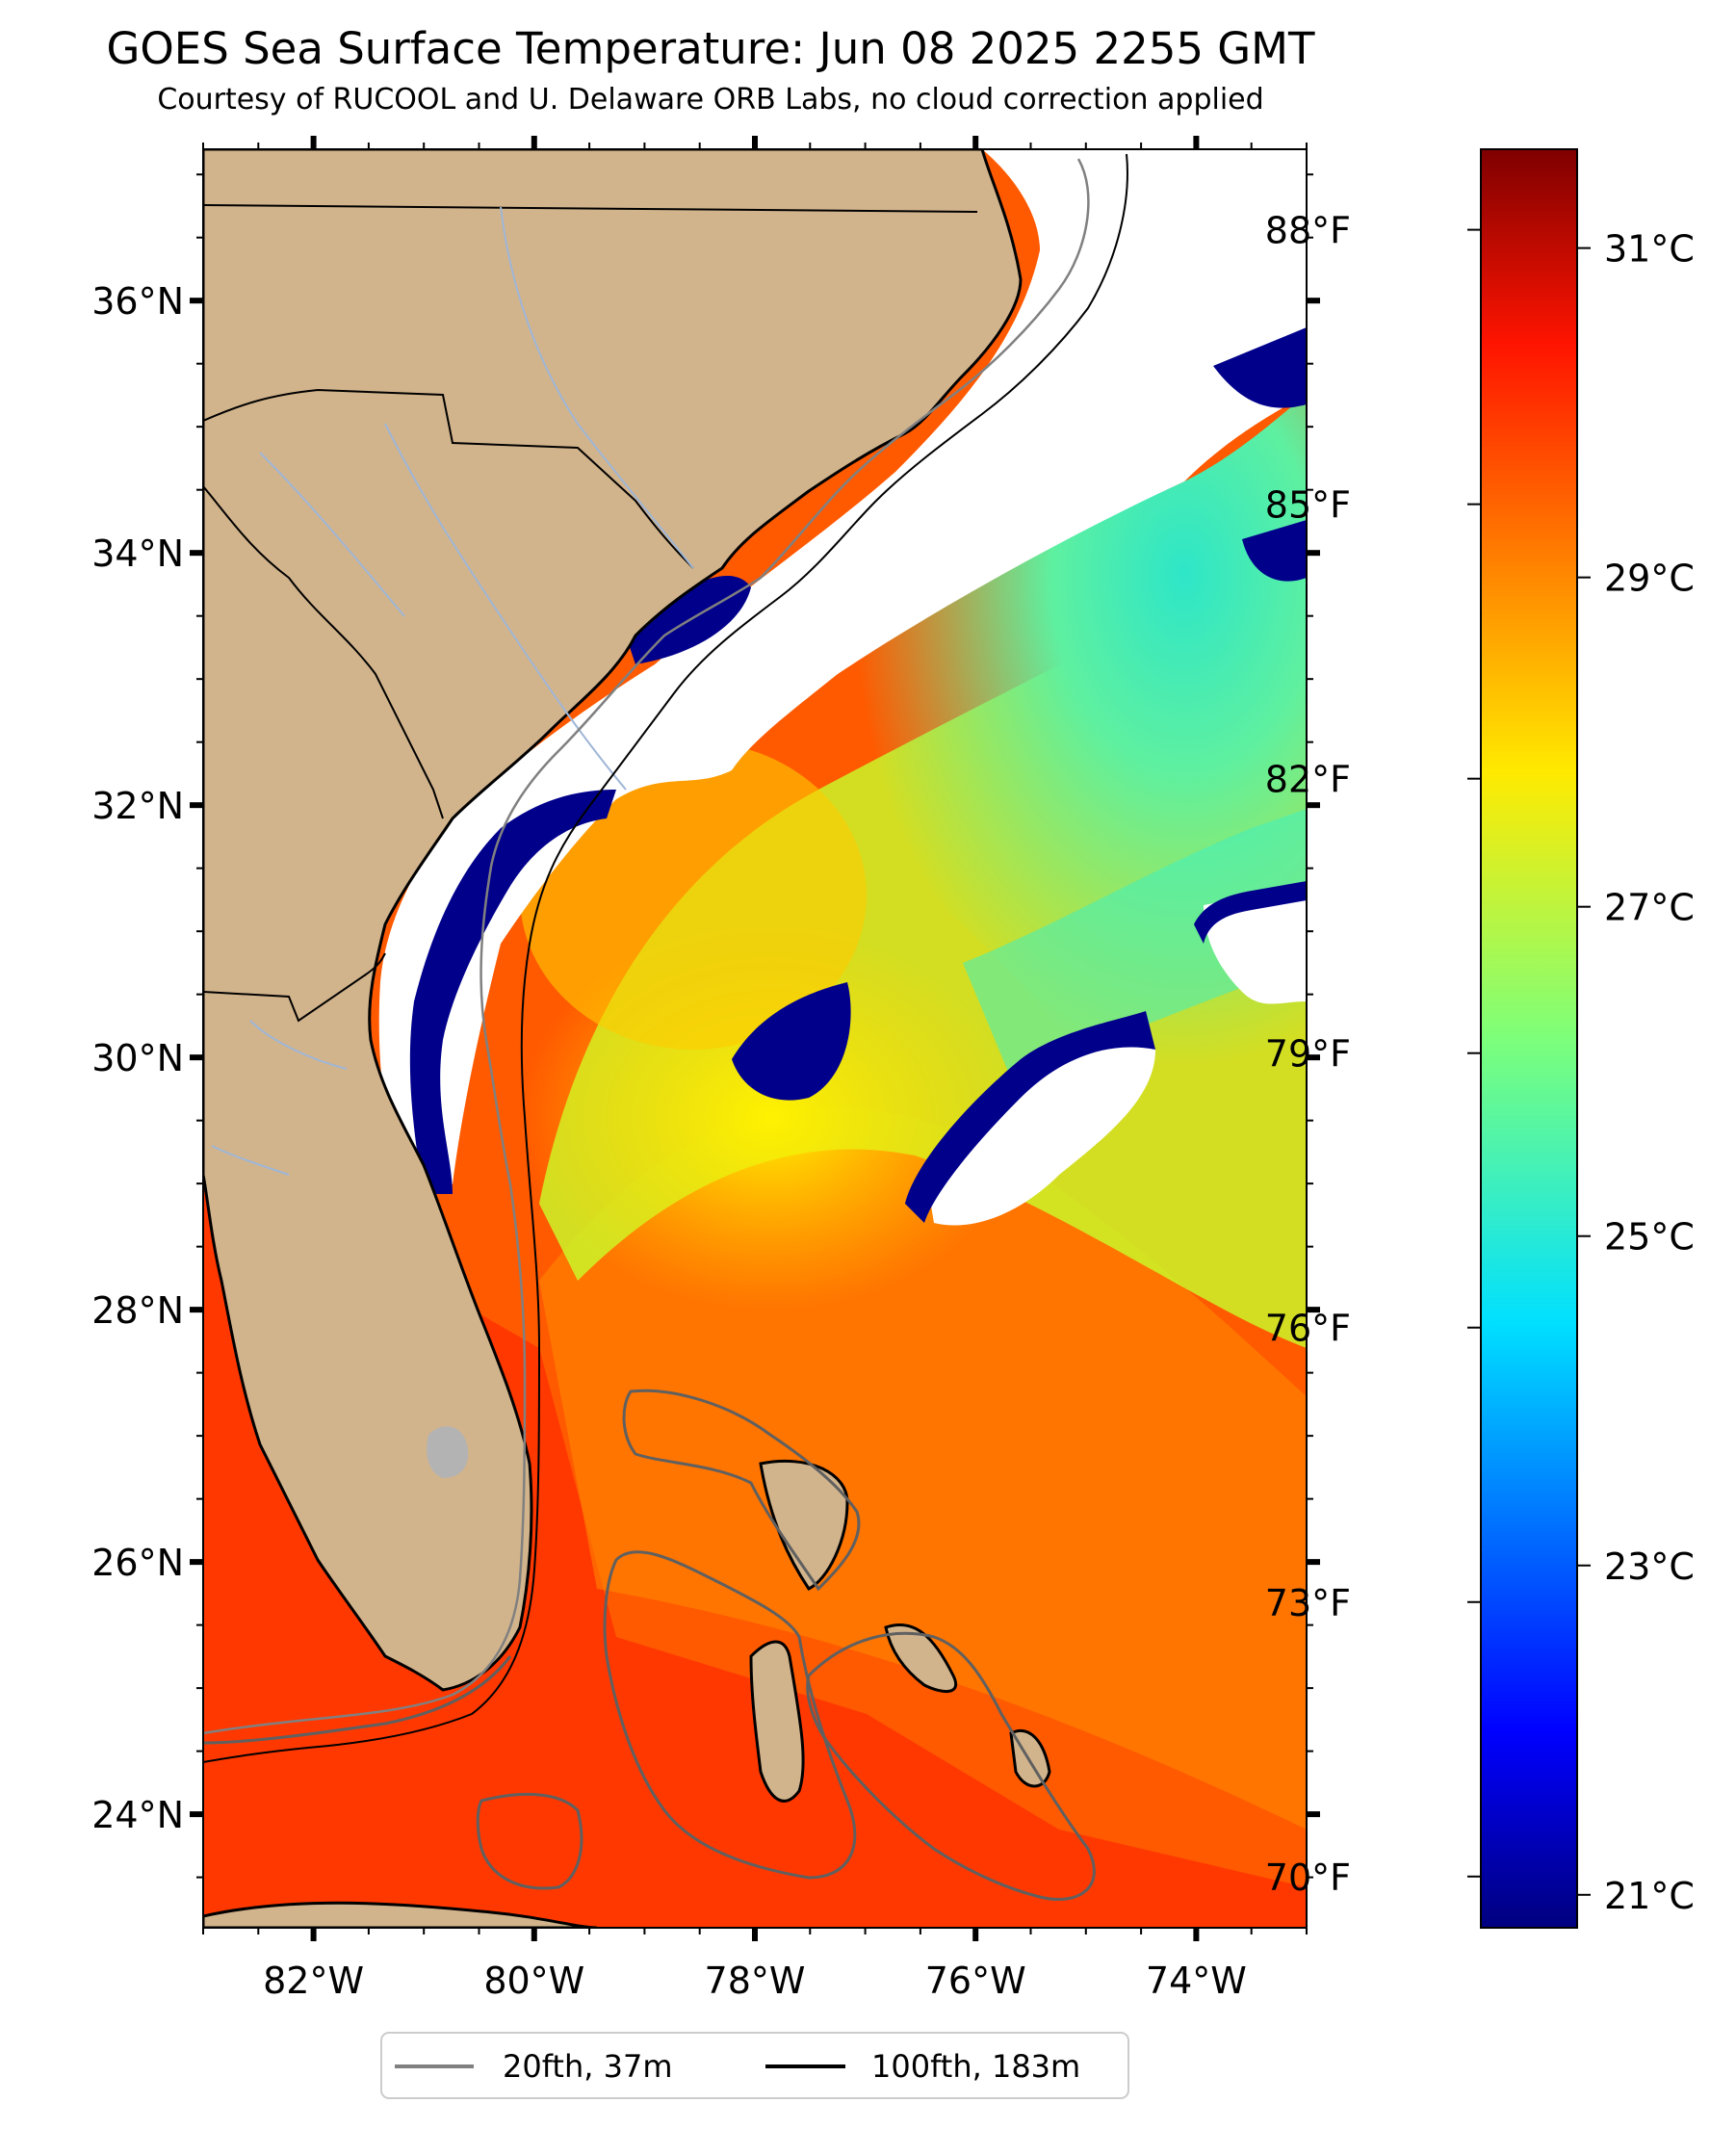  I want to click on lat-tick-label: 28°N, so click(137, 1310).